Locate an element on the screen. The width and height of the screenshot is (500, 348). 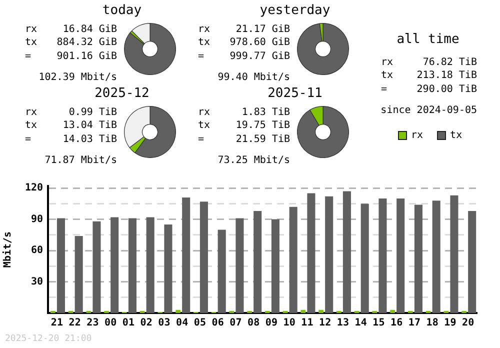
text: tx 19.75 TiB is located at coordinates (244, 125).